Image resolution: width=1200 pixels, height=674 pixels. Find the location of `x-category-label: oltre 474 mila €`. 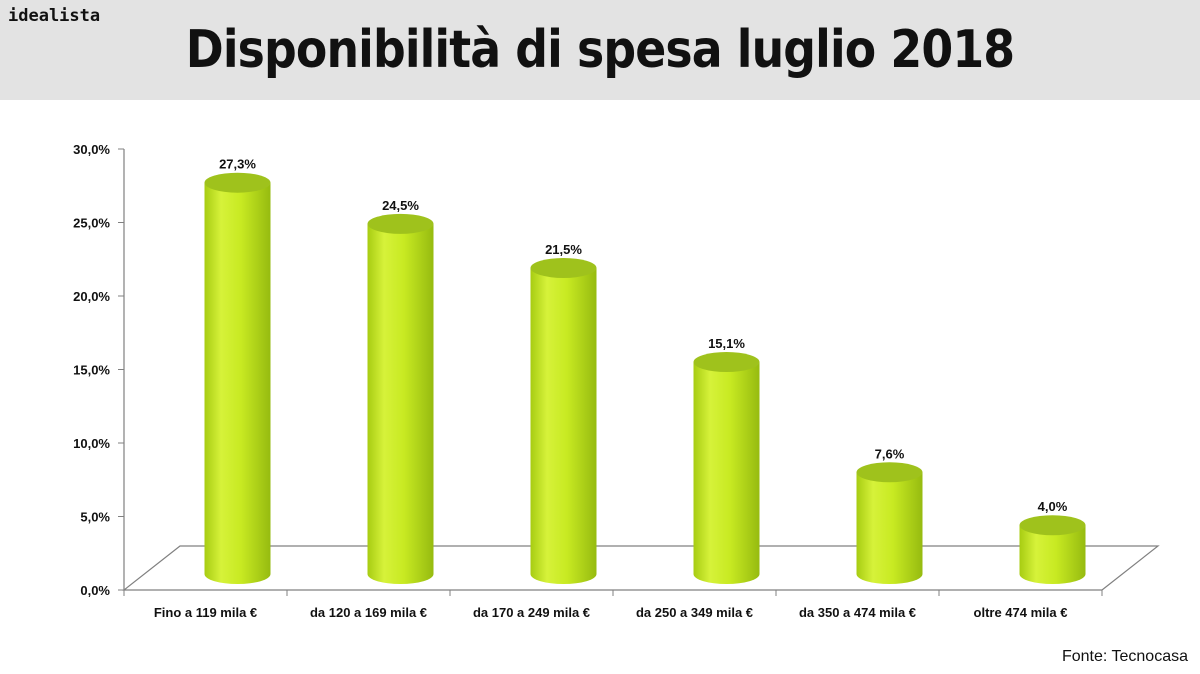

x-category-label: oltre 474 mila € is located at coordinates (1021, 612).